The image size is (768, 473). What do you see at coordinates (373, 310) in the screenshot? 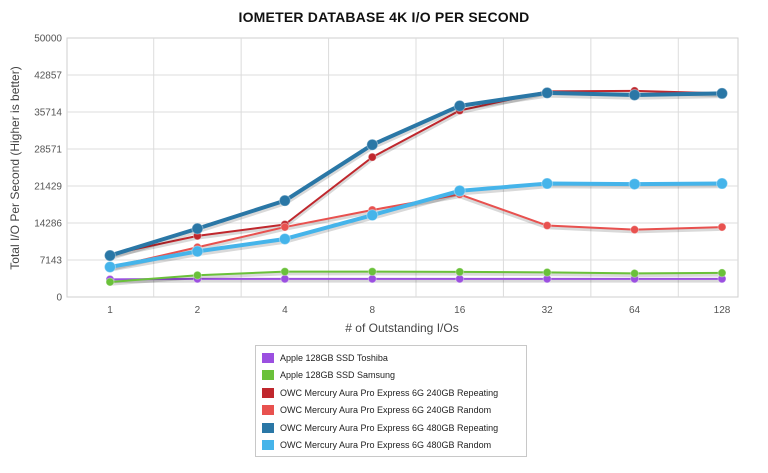
I see `x-tick-label: 8` at bounding box center [373, 310].